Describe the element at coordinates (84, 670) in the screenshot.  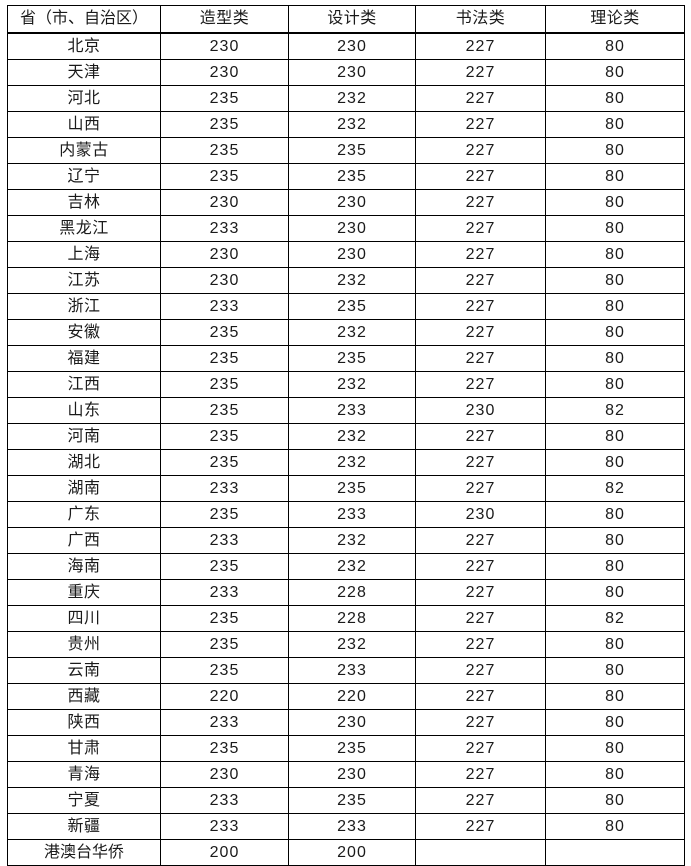
I see `province-cell: 云南` at that location.